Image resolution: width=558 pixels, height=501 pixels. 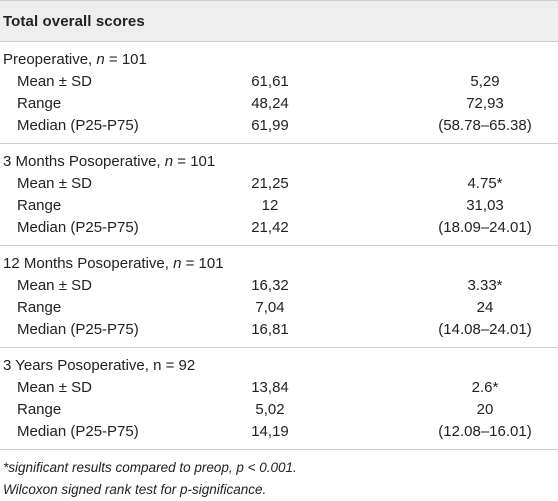 I want to click on row-value-1: 21,25, so click(x=270, y=183).